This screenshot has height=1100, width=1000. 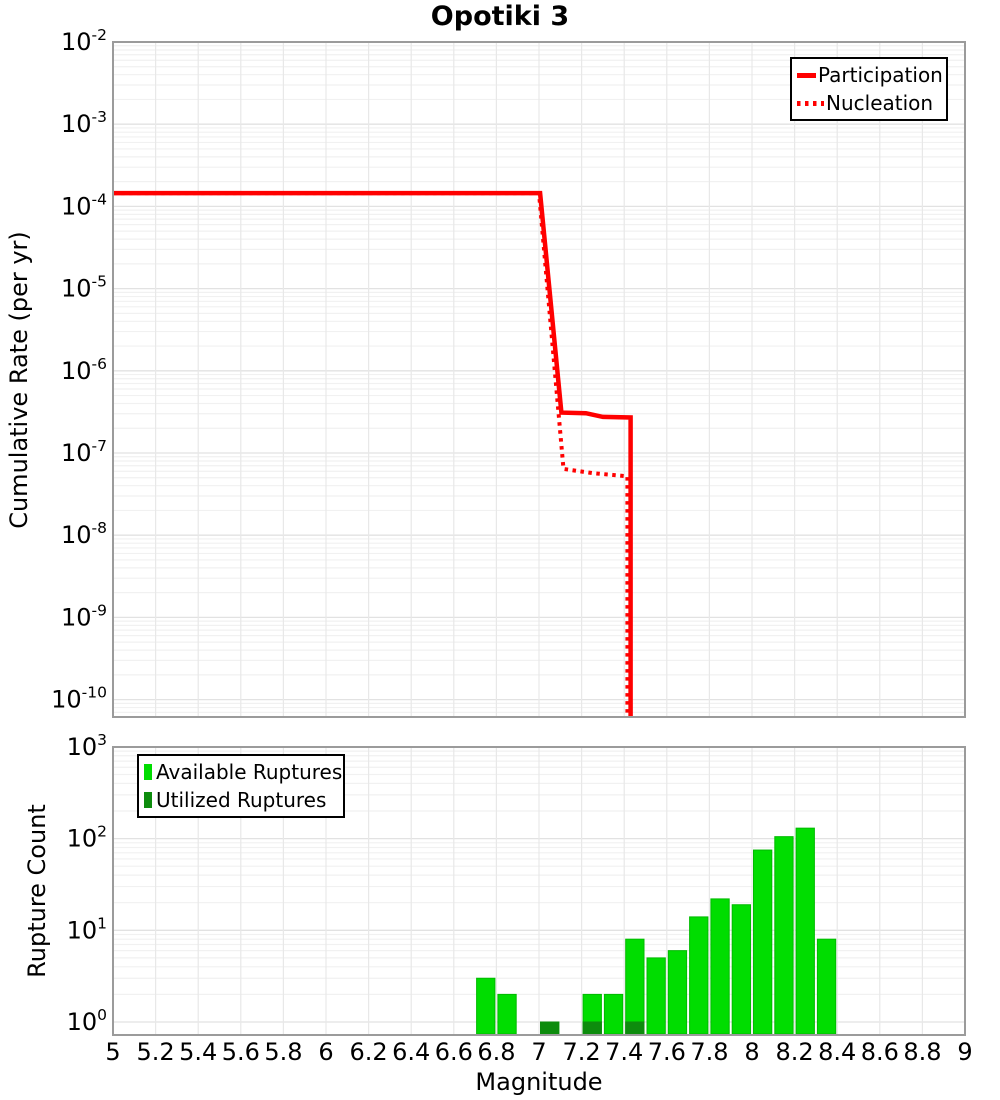 What do you see at coordinates (84, 370) in the screenshot?
I see `y-tick-label: 10⁻⁶` at bounding box center [84, 370].